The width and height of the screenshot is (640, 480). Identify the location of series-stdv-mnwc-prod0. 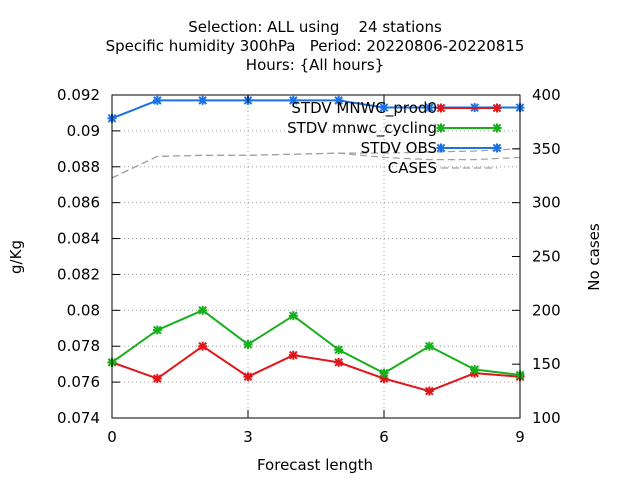
(316, 368).